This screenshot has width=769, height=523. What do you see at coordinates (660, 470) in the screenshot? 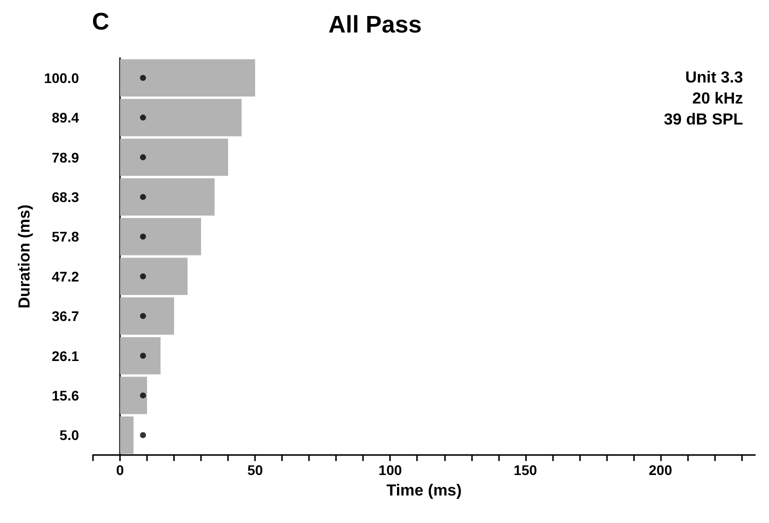
I see `x-tick-label: 200` at bounding box center [660, 470].